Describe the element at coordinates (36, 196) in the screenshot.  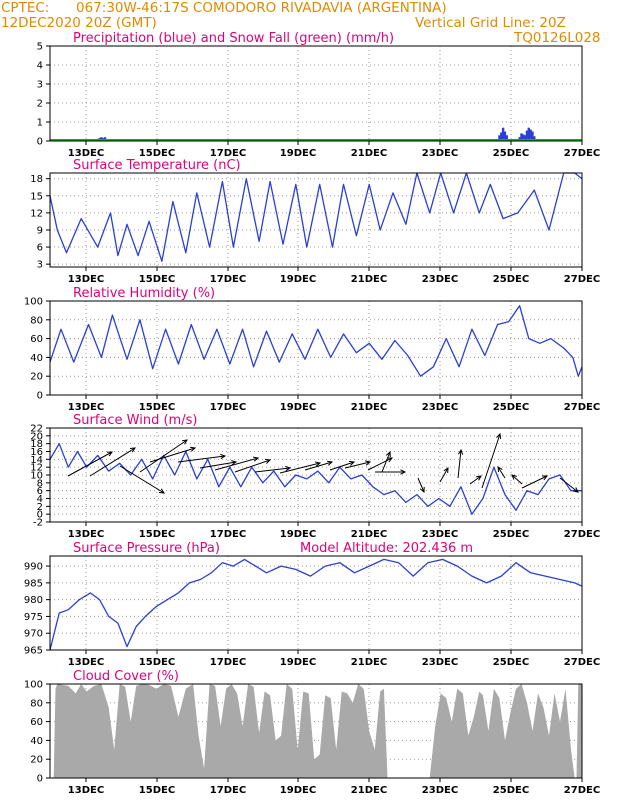
I see `y-tick-label: 15` at that location.